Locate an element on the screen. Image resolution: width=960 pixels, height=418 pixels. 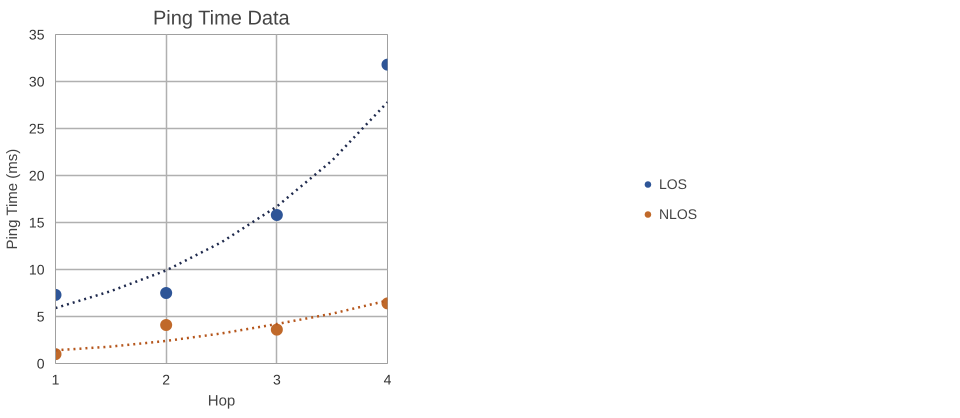
x-axis-title: Hop is located at coordinates (222, 401).